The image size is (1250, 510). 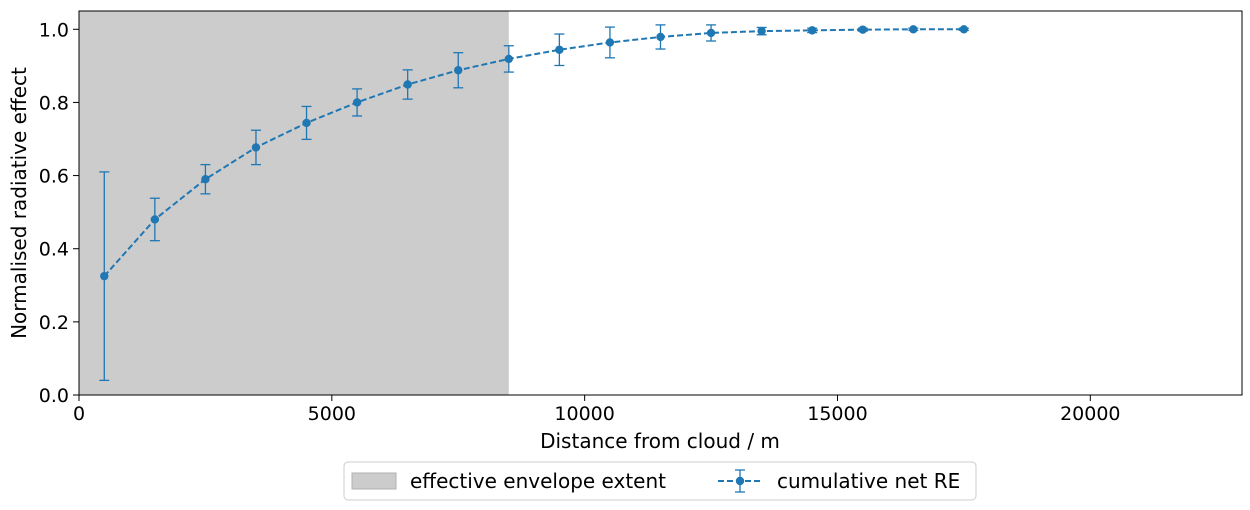 I want to click on x-tick-label: 0, so click(x=79, y=414).